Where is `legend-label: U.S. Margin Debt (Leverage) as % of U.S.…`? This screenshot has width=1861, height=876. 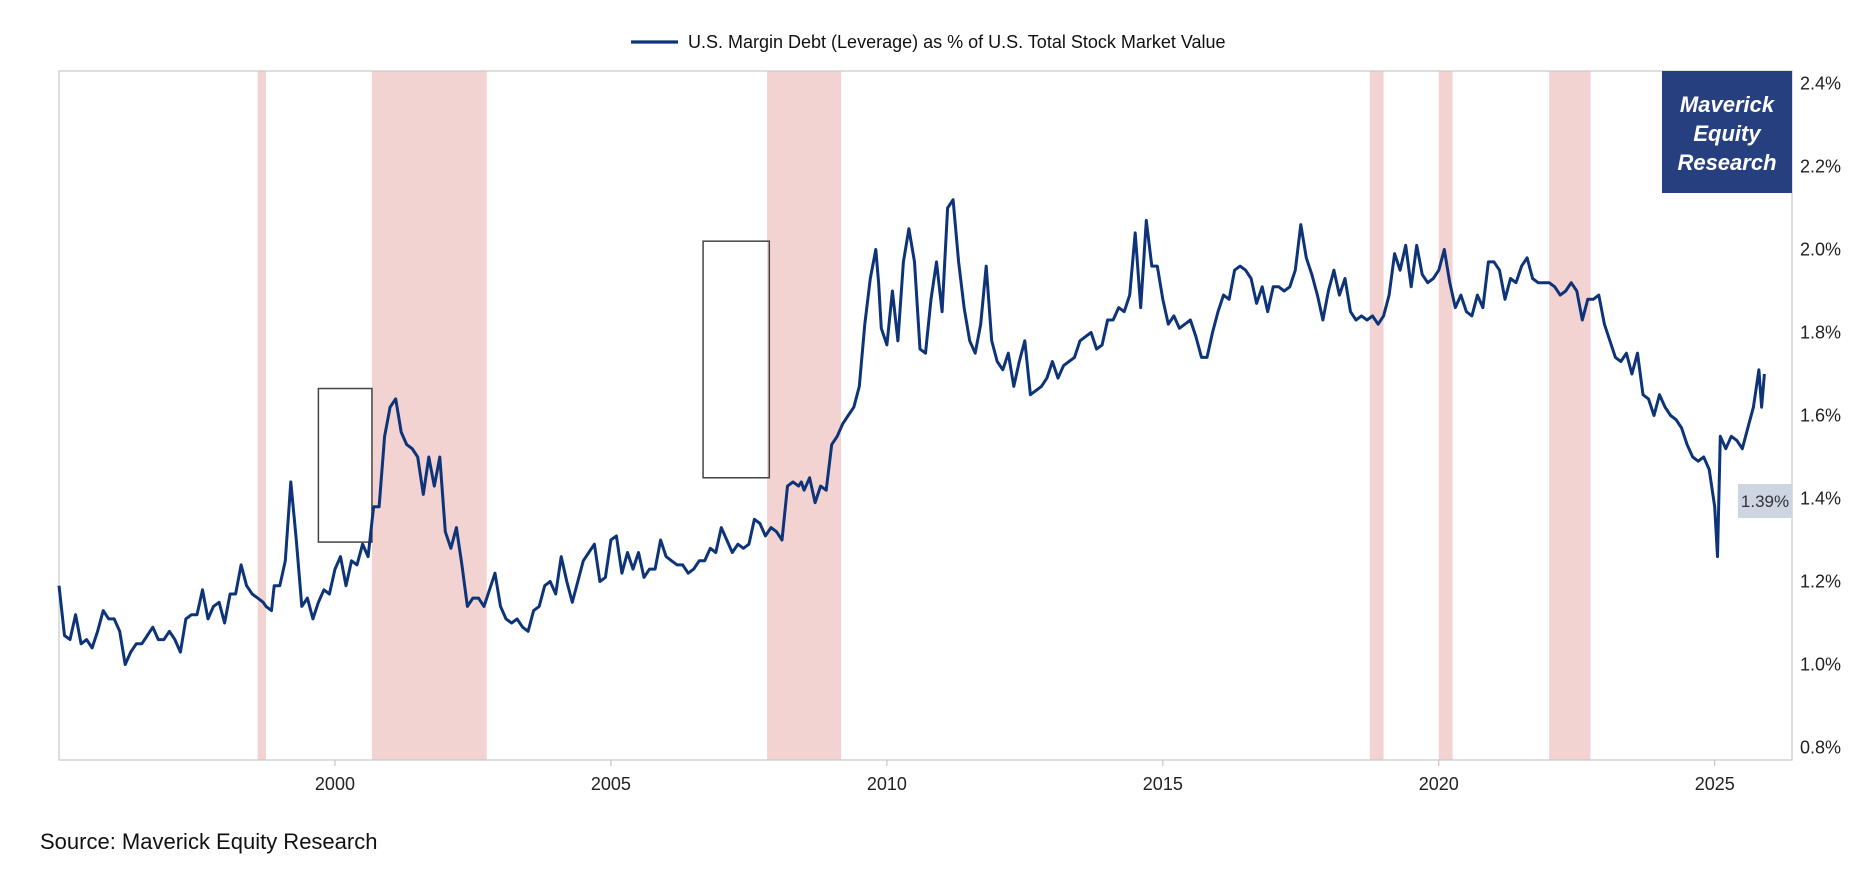
legend-label: U.S. Margin Debt (Leverage) as % of U.S.… is located at coordinates (957, 42).